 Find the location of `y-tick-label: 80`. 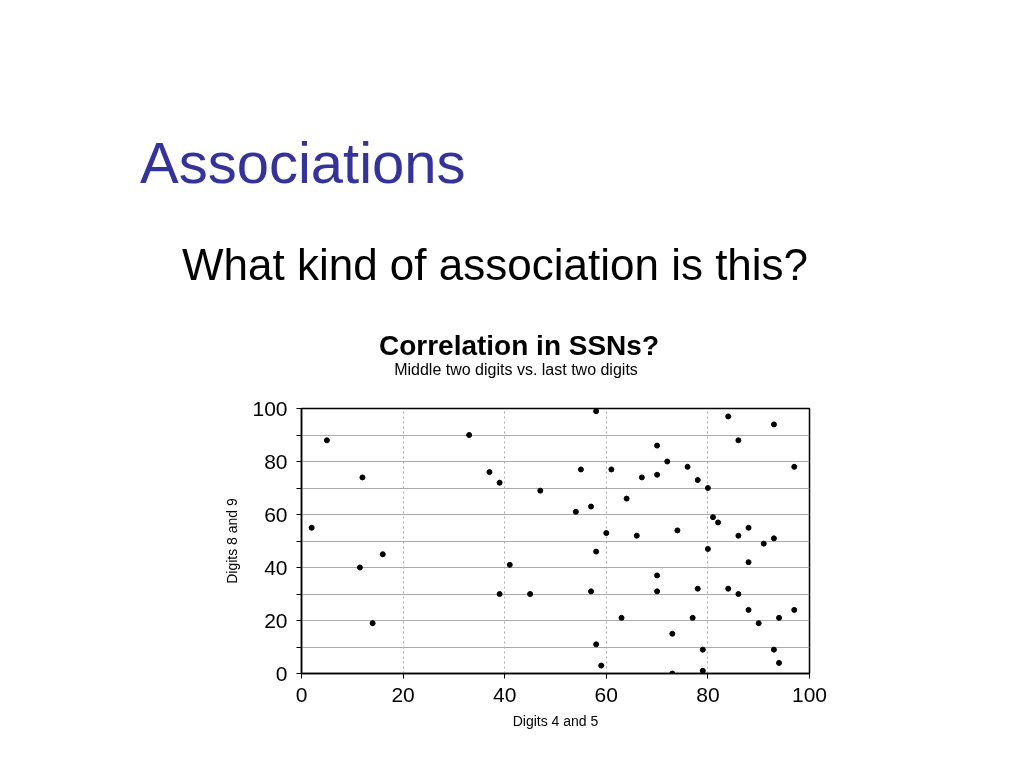

y-tick-label: 80 is located at coordinates (276, 461).